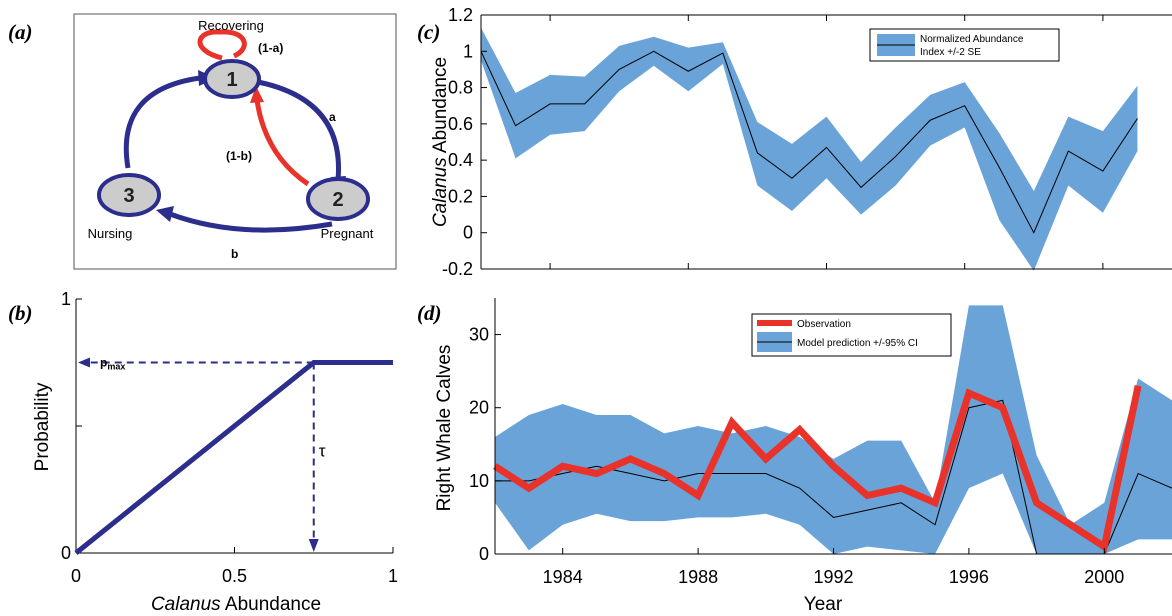 This screenshot has height=616, width=1172. Describe the element at coordinates (233, 457) in the screenshot. I see `panel-b-probability-line` at that location.